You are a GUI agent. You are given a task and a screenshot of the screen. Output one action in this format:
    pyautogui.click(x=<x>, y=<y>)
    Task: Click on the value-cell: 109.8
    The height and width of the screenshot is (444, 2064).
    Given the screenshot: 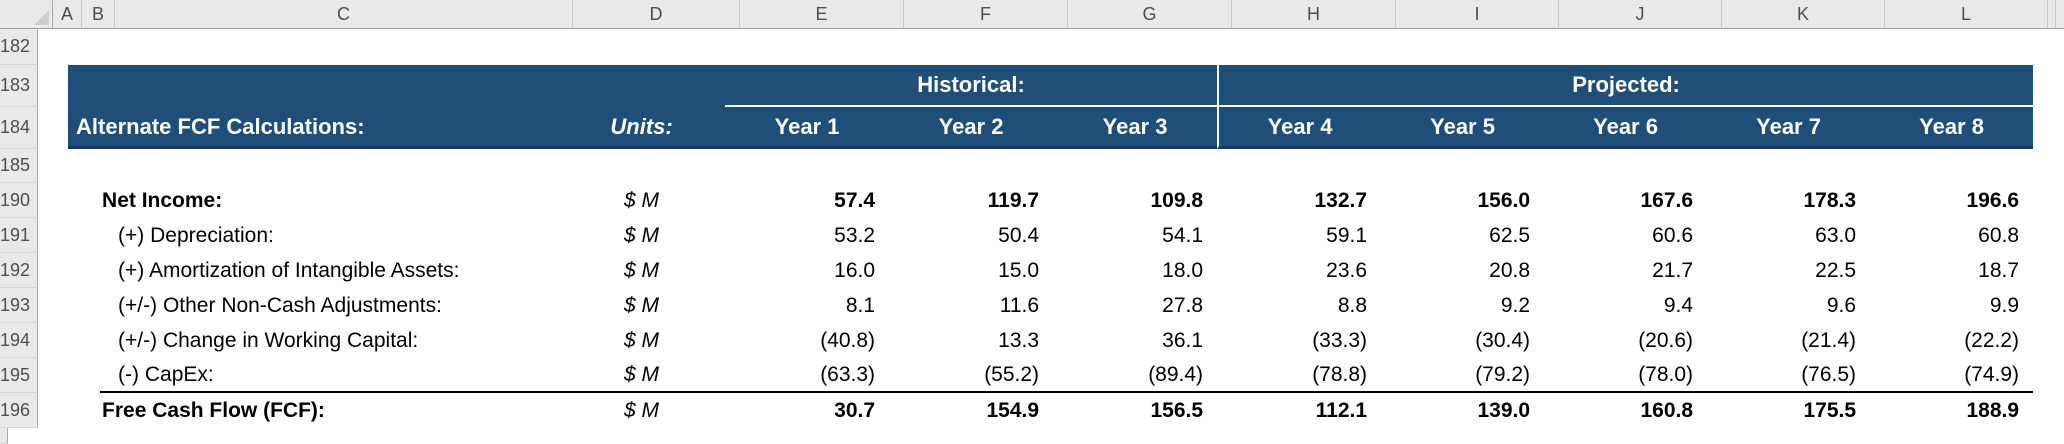 What is the action you would take?
    pyautogui.click(x=1177, y=200)
    